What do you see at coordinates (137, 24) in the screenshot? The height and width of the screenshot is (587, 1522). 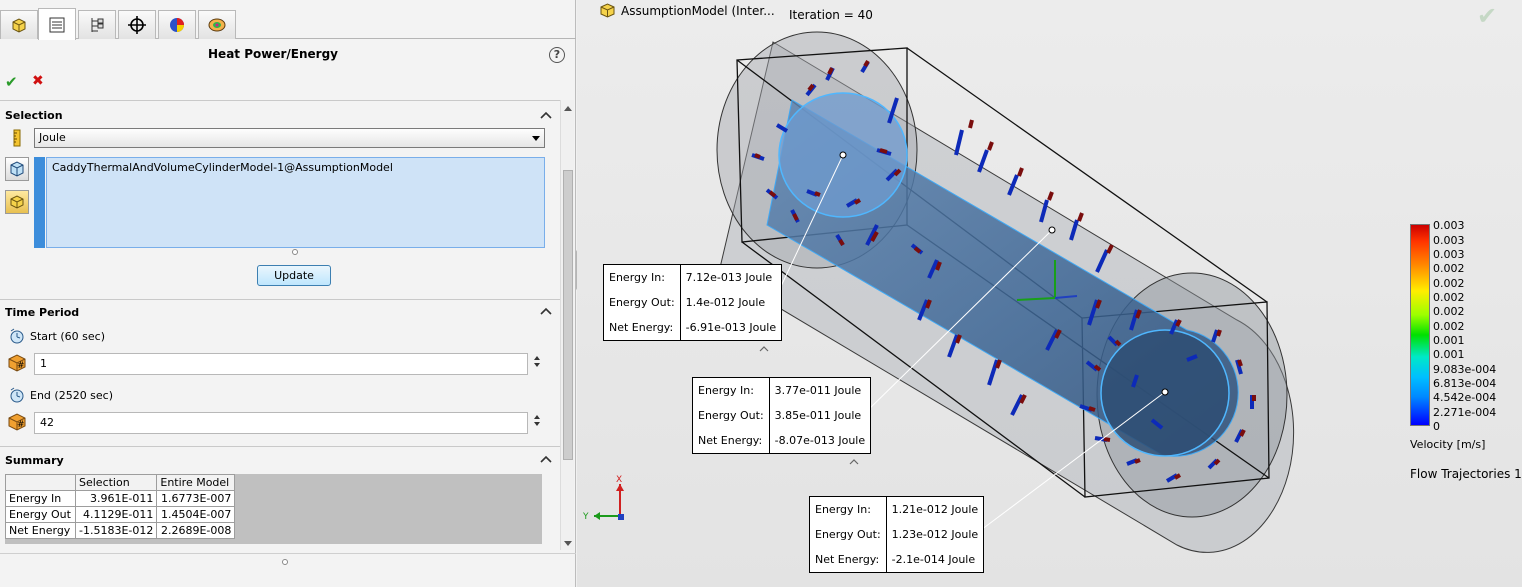 I see `tab-dimxpert-manager` at bounding box center [137, 24].